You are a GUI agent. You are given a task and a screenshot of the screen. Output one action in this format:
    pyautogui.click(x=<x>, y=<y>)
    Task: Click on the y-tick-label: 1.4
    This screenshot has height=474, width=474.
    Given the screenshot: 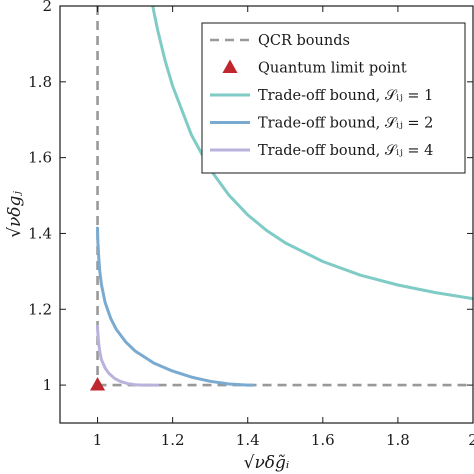 What is the action you would take?
    pyautogui.click(x=40, y=233)
    